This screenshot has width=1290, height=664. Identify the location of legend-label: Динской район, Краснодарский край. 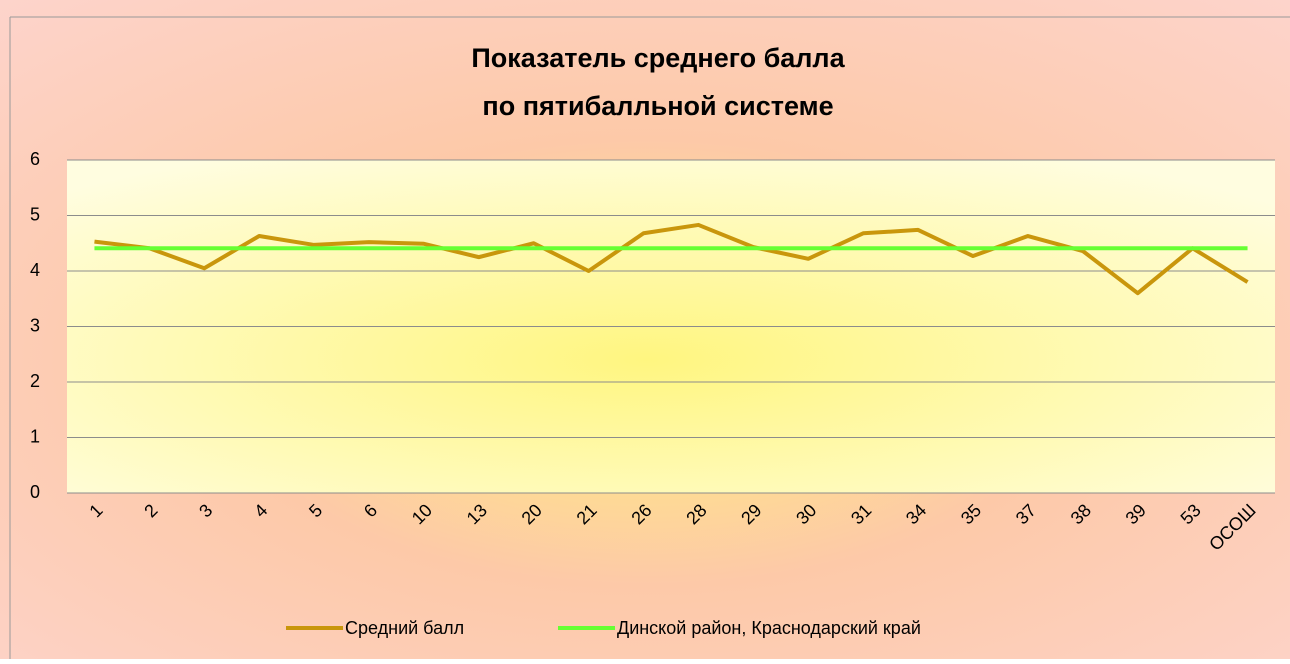
(769, 628).